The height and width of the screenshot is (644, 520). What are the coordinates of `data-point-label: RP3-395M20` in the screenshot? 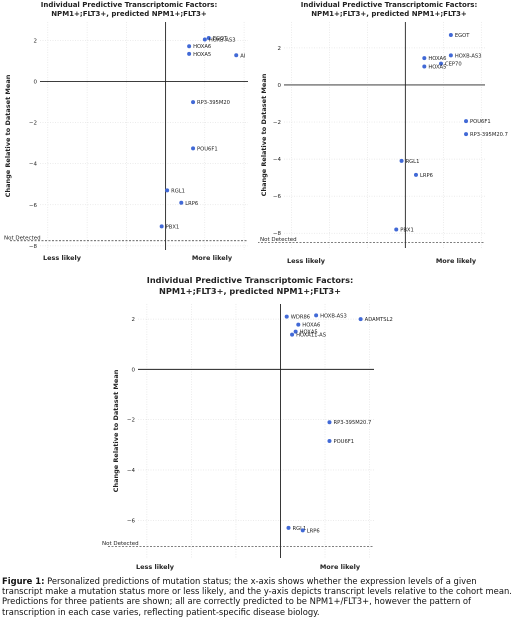 It's located at (213, 103).